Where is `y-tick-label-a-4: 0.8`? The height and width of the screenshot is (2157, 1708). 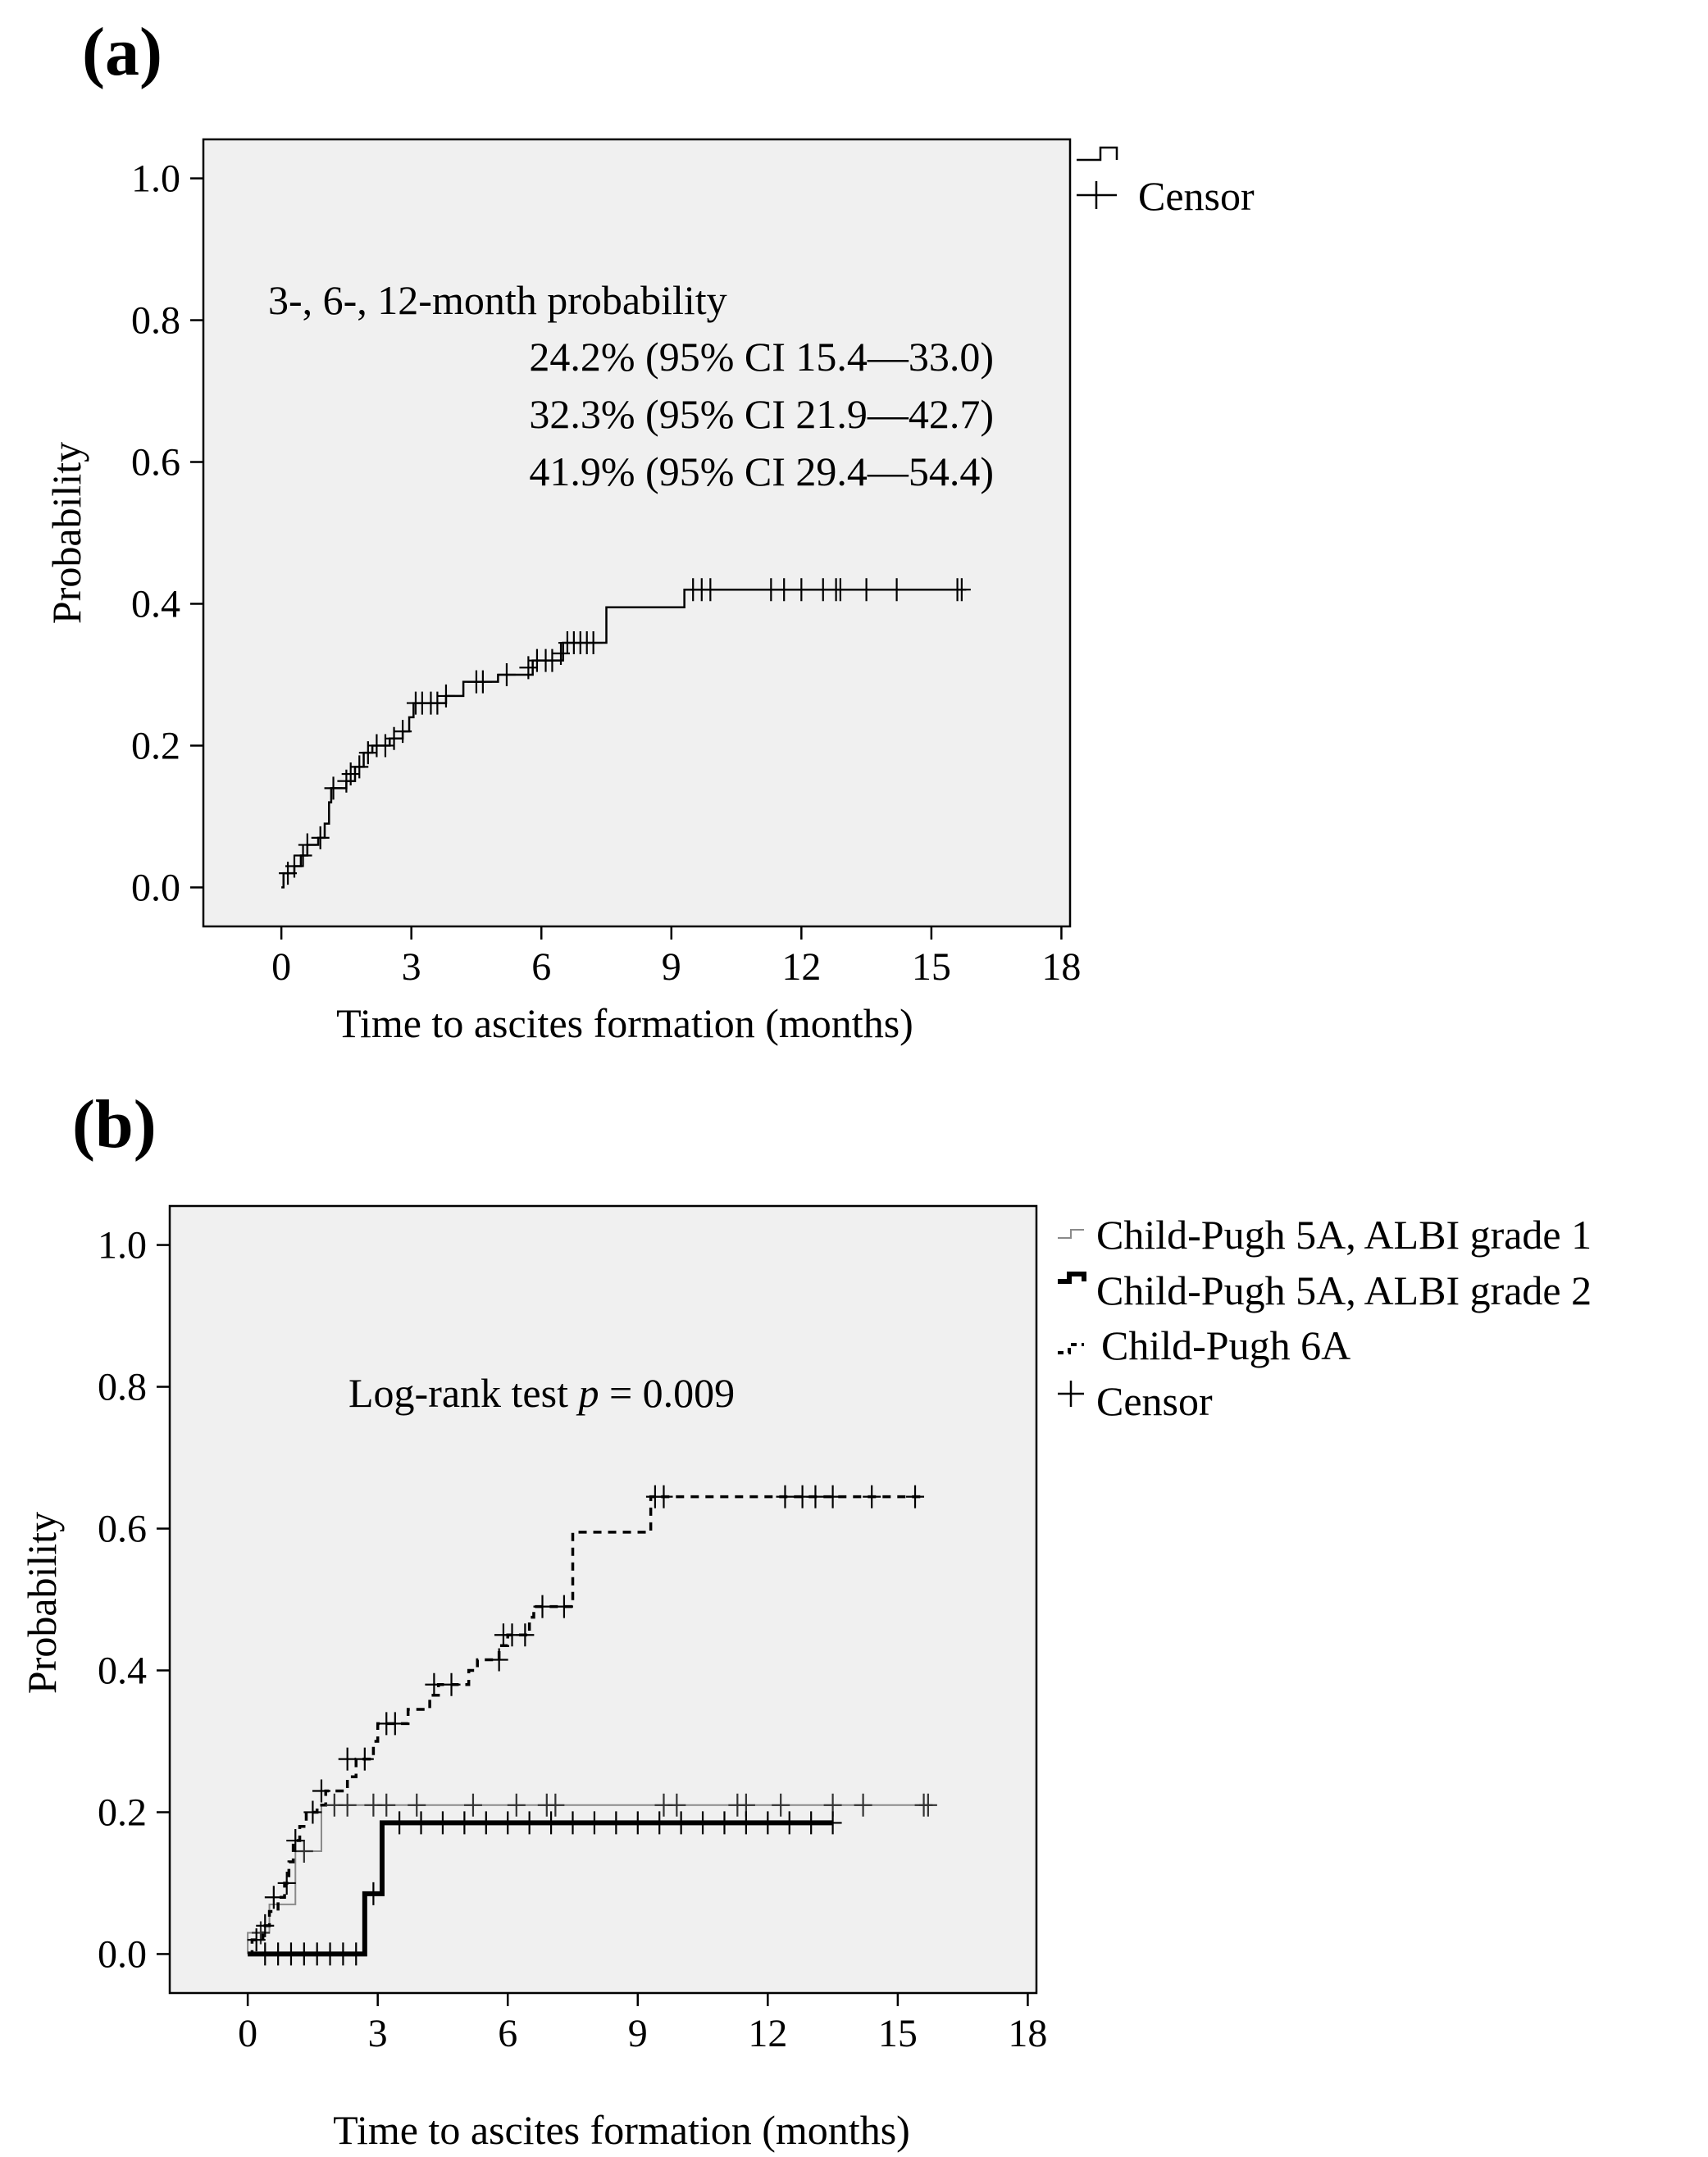
y-tick-label-a-4: 0.8 is located at coordinates (155, 321).